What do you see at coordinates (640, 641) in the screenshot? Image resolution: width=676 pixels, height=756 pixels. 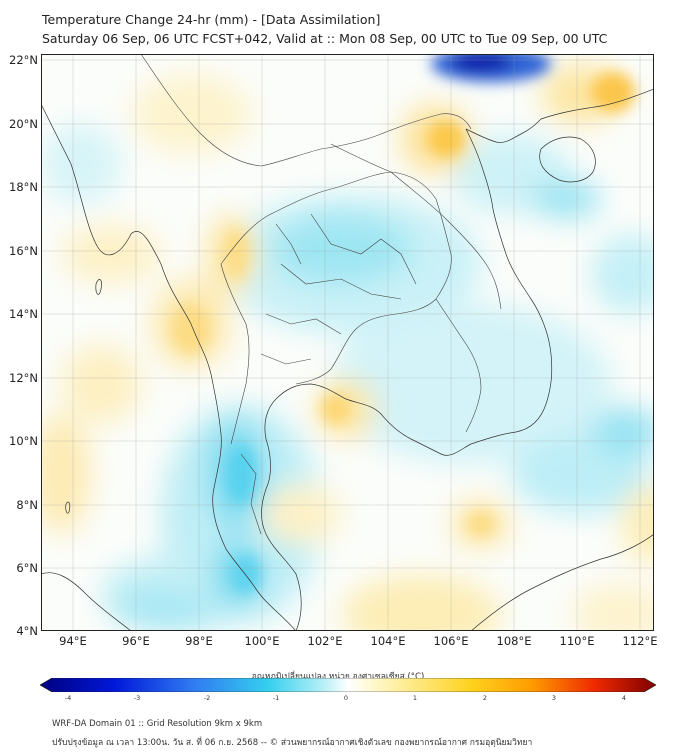 I see `lon-label: 112°E` at bounding box center [640, 641].